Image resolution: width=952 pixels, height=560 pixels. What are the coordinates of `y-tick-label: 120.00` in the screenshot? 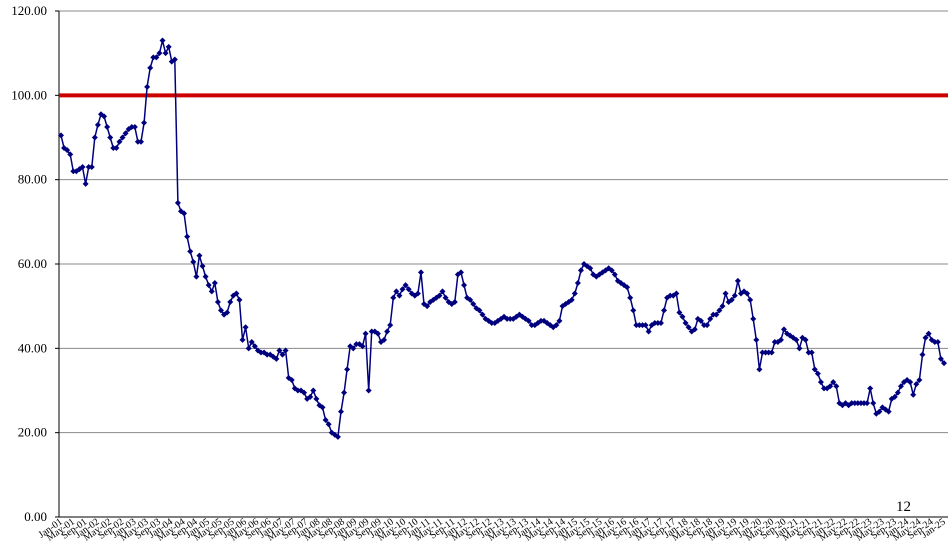 It's located at (29, 10).